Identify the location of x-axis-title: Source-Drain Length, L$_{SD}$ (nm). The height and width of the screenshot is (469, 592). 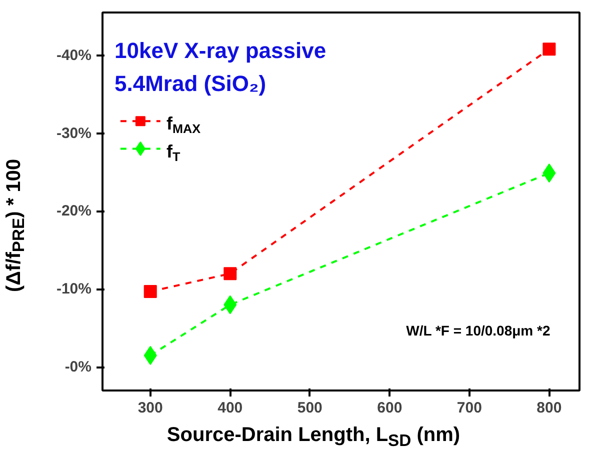
(313, 437).